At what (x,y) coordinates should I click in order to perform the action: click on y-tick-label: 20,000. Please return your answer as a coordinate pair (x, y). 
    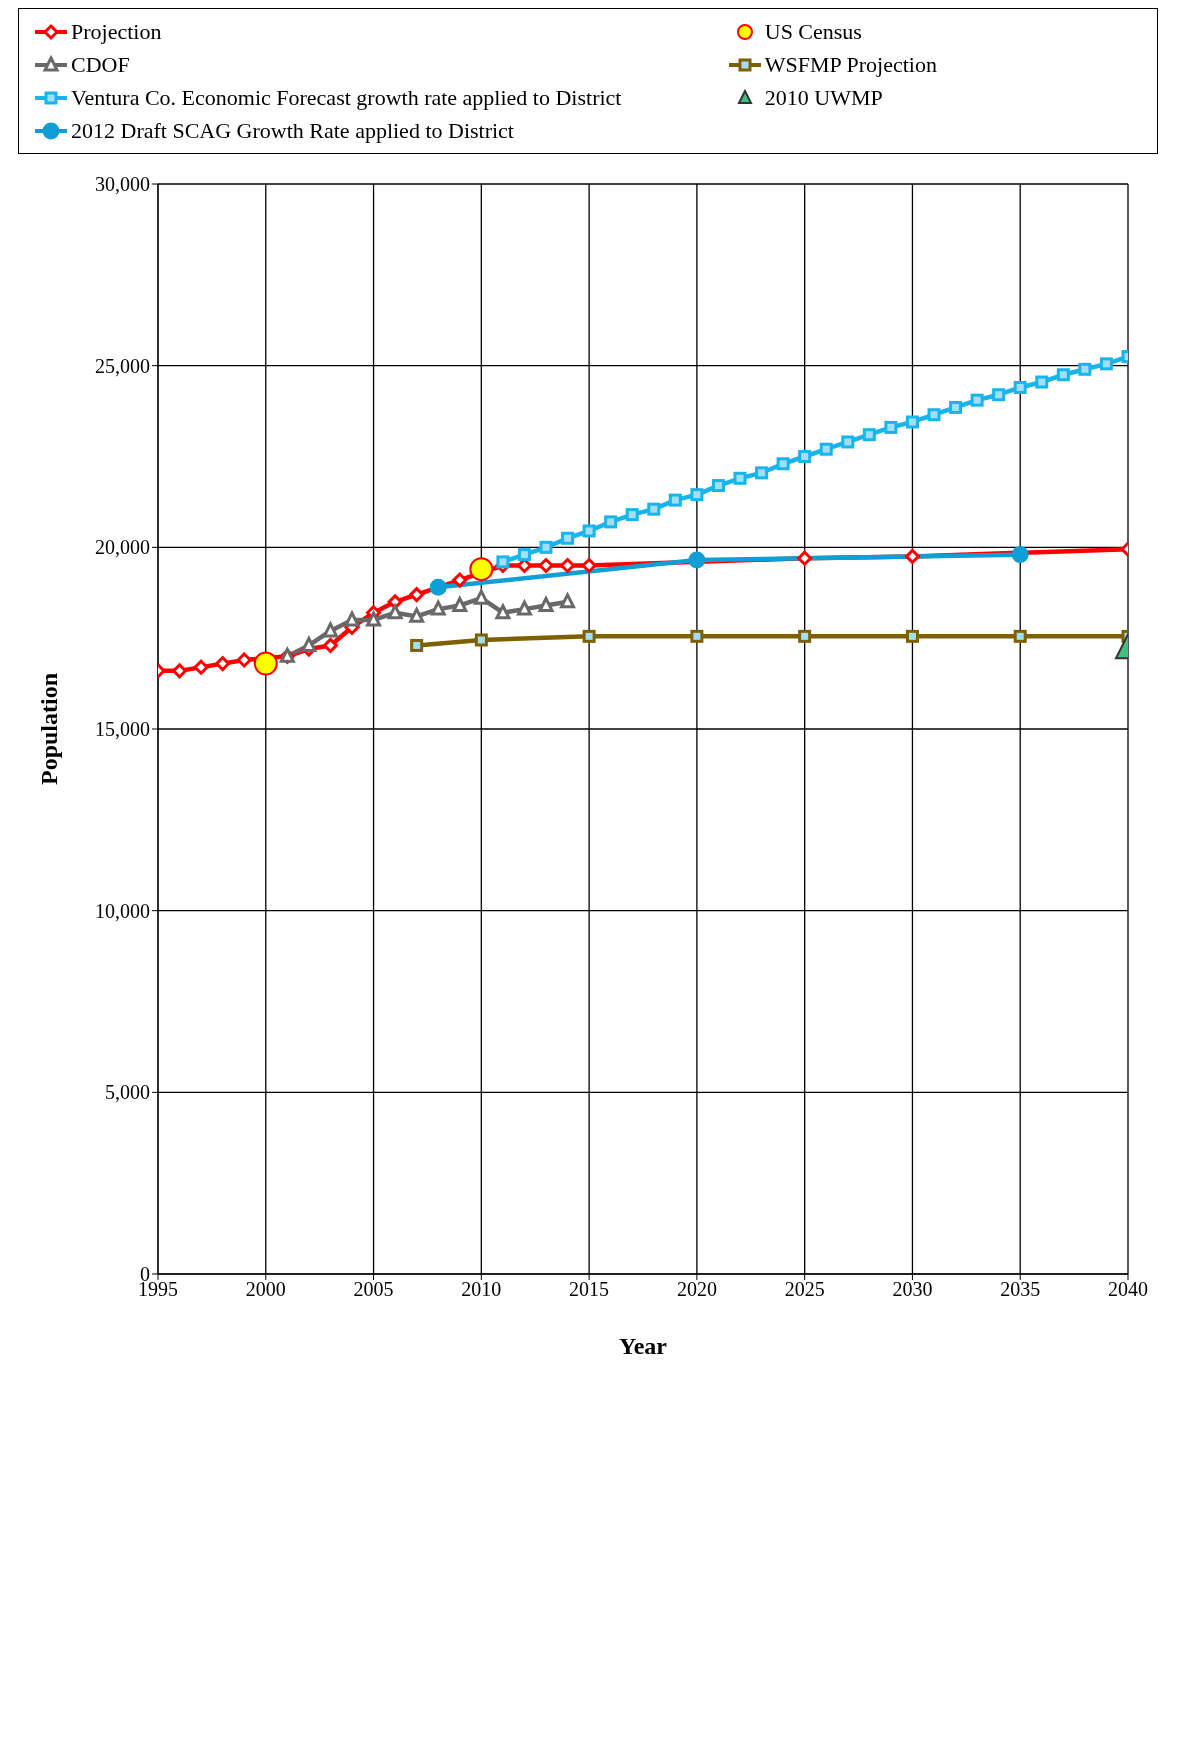
    Looking at the image, I should click on (122, 547).